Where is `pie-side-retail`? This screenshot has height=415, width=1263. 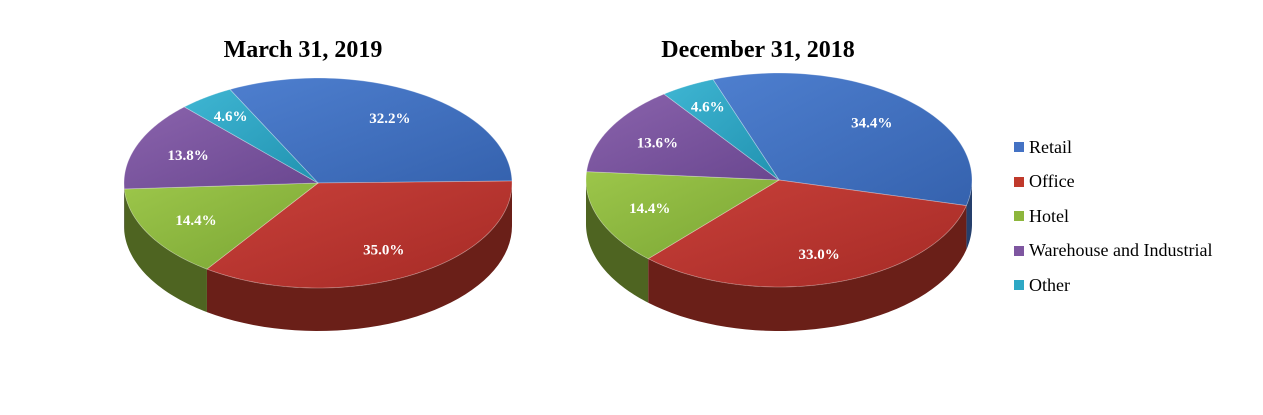 pie-side-retail is located at coordinates (969, 215).